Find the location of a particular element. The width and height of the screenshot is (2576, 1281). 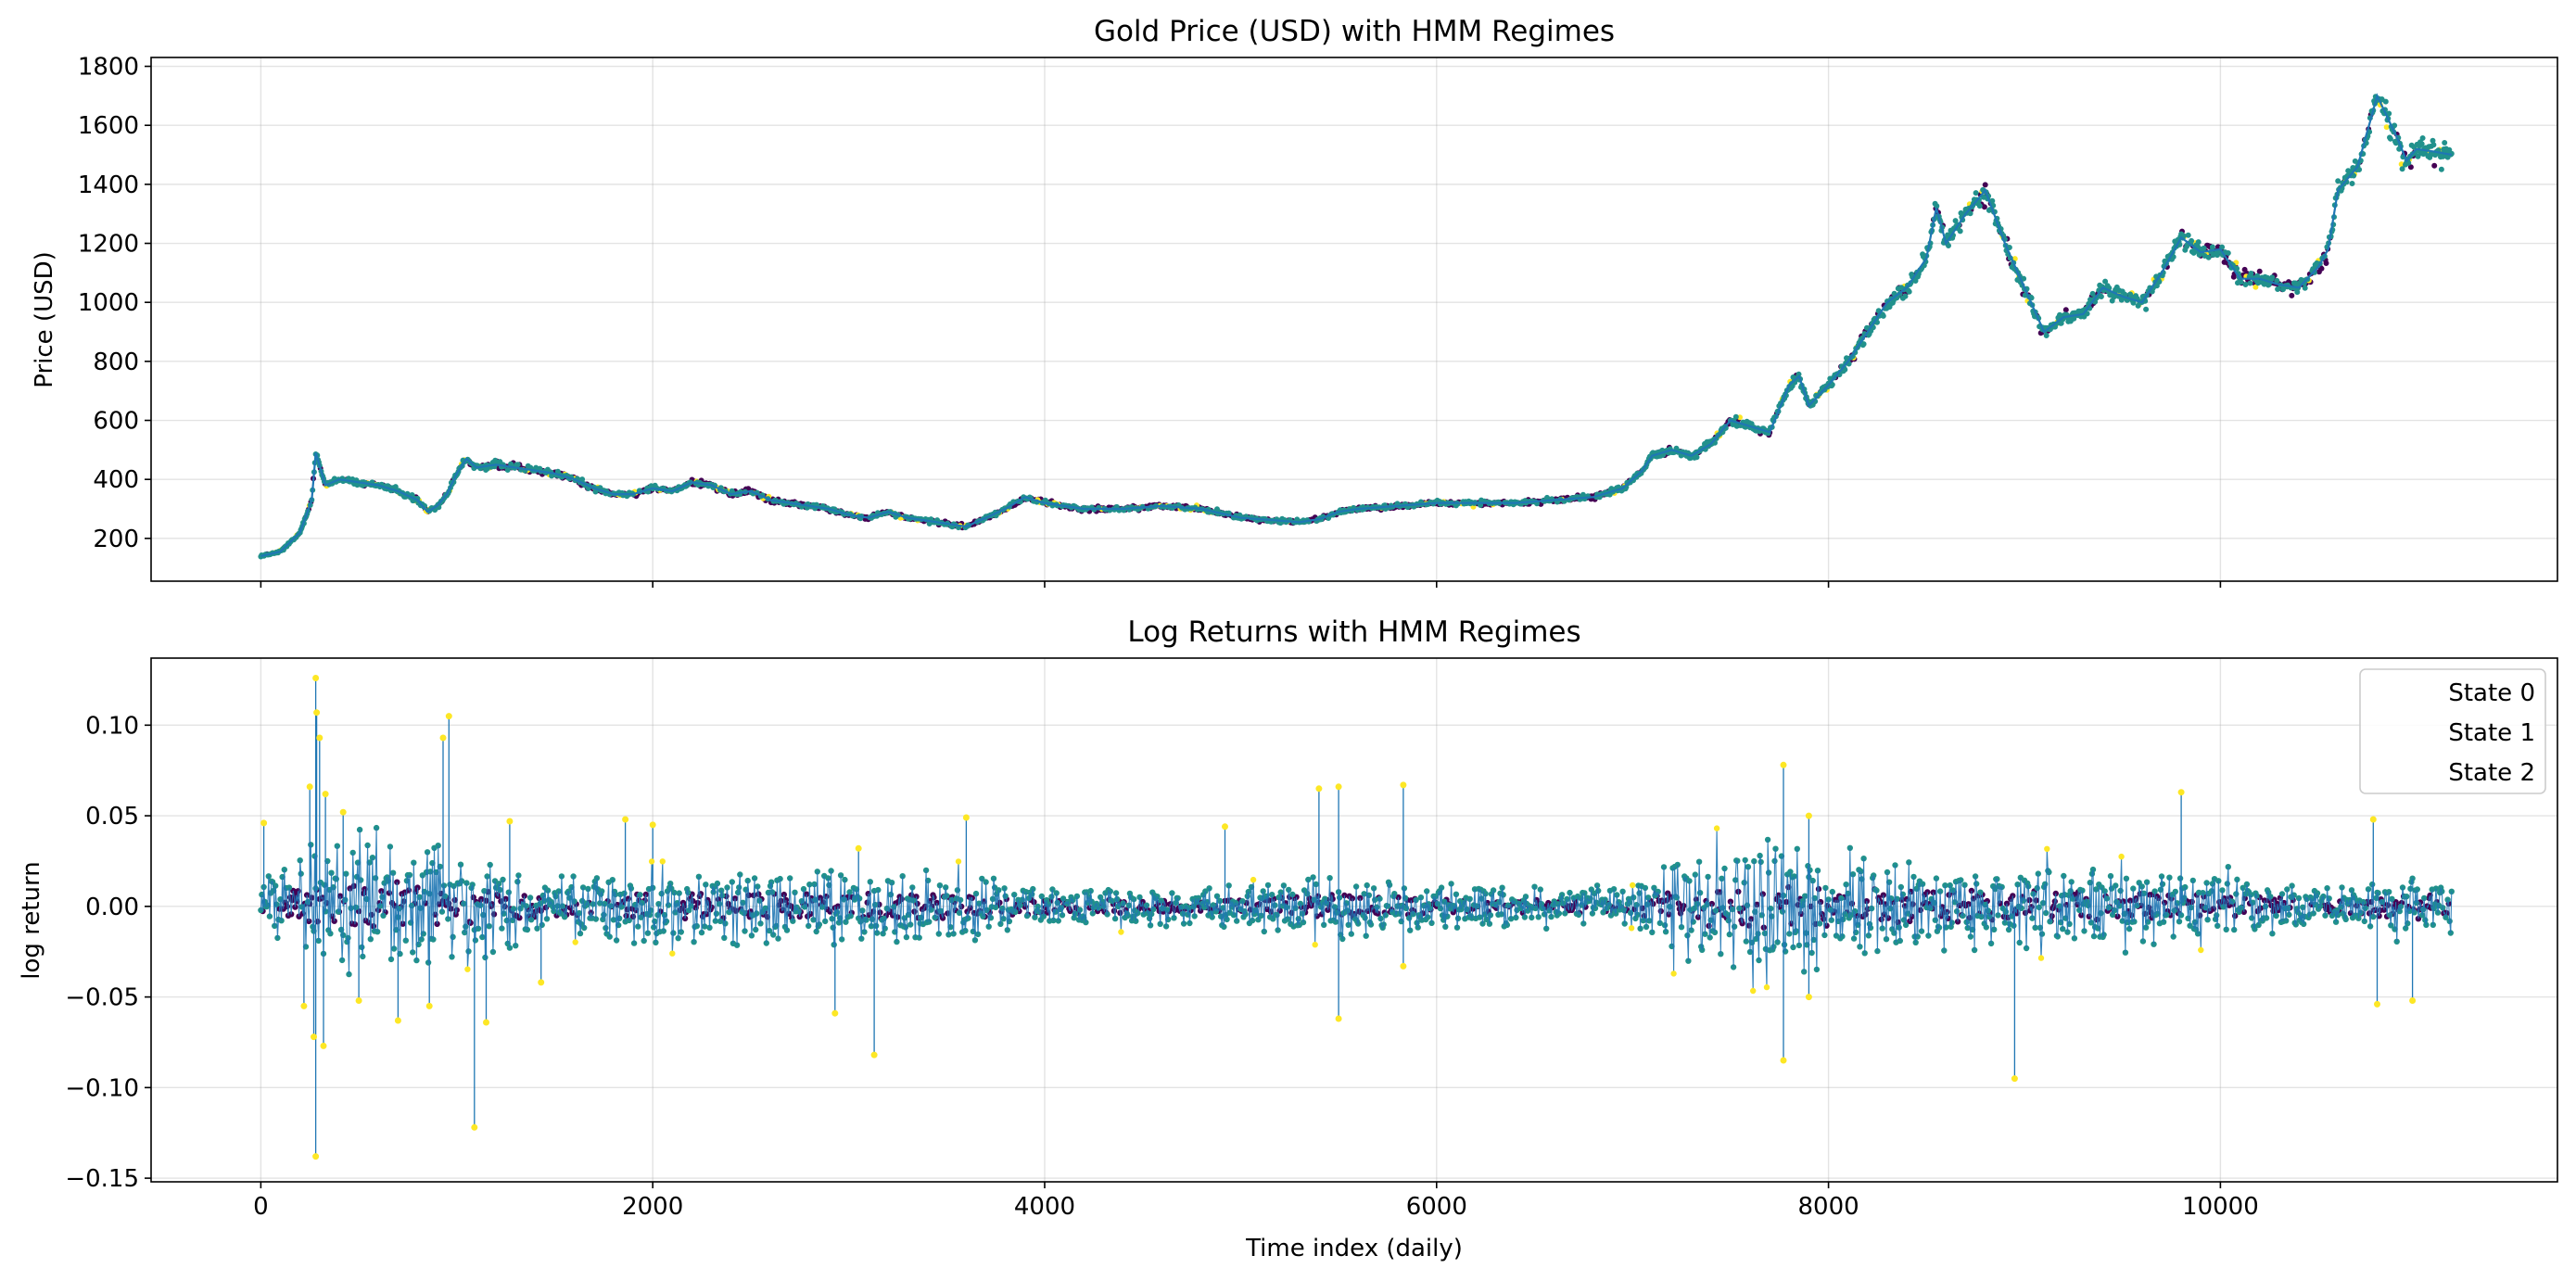

returns-line is located at coordinates (1356, 910).